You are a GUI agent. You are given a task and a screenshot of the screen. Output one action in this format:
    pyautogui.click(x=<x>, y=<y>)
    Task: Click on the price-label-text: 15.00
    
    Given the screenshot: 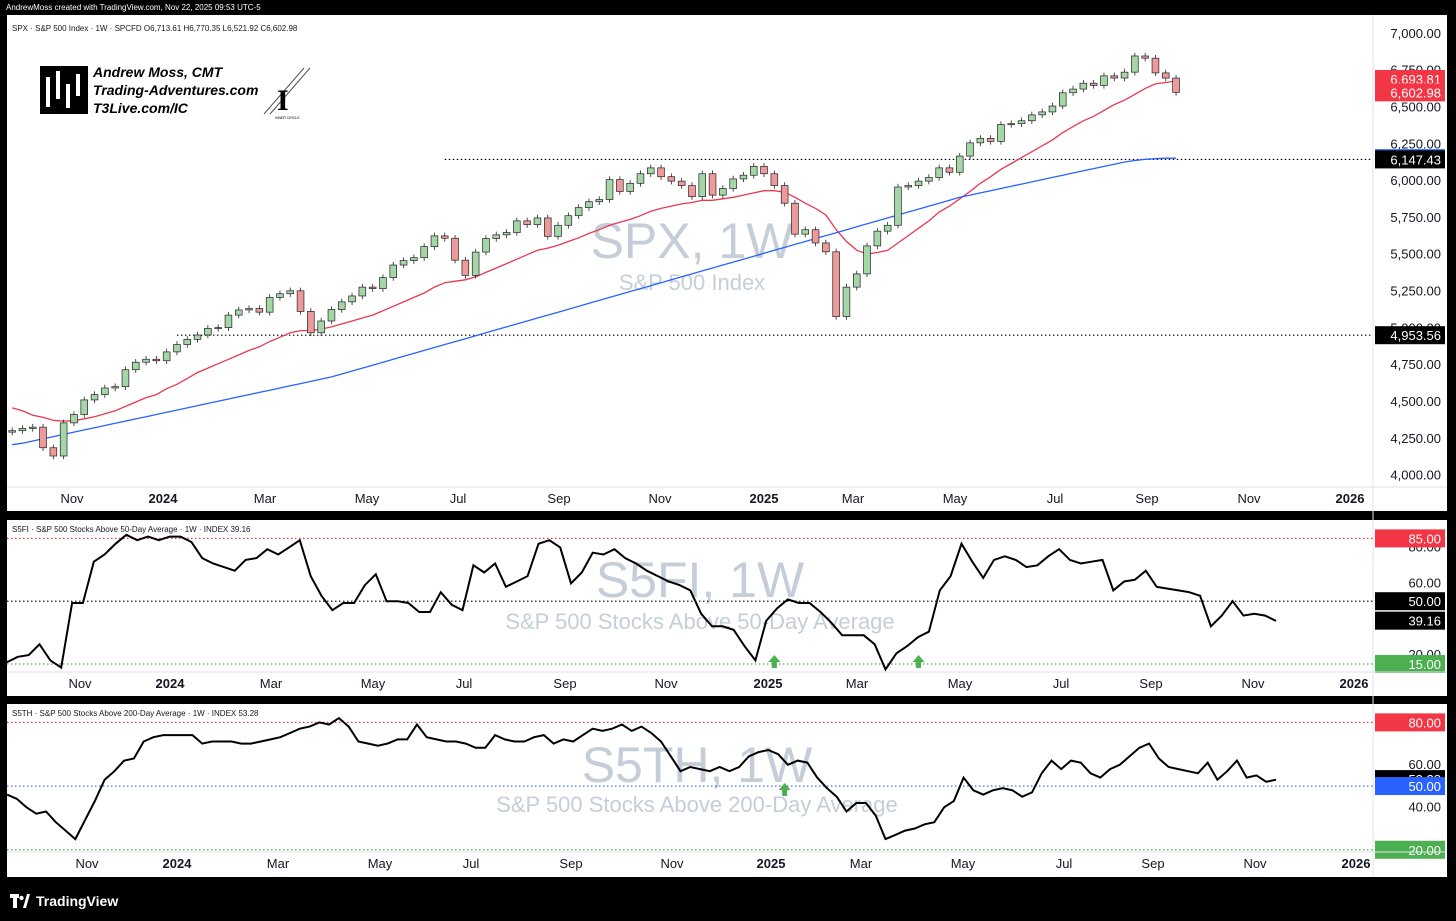 What is the action you would take?
    pyautogui.click(x=1424, y=664)
    